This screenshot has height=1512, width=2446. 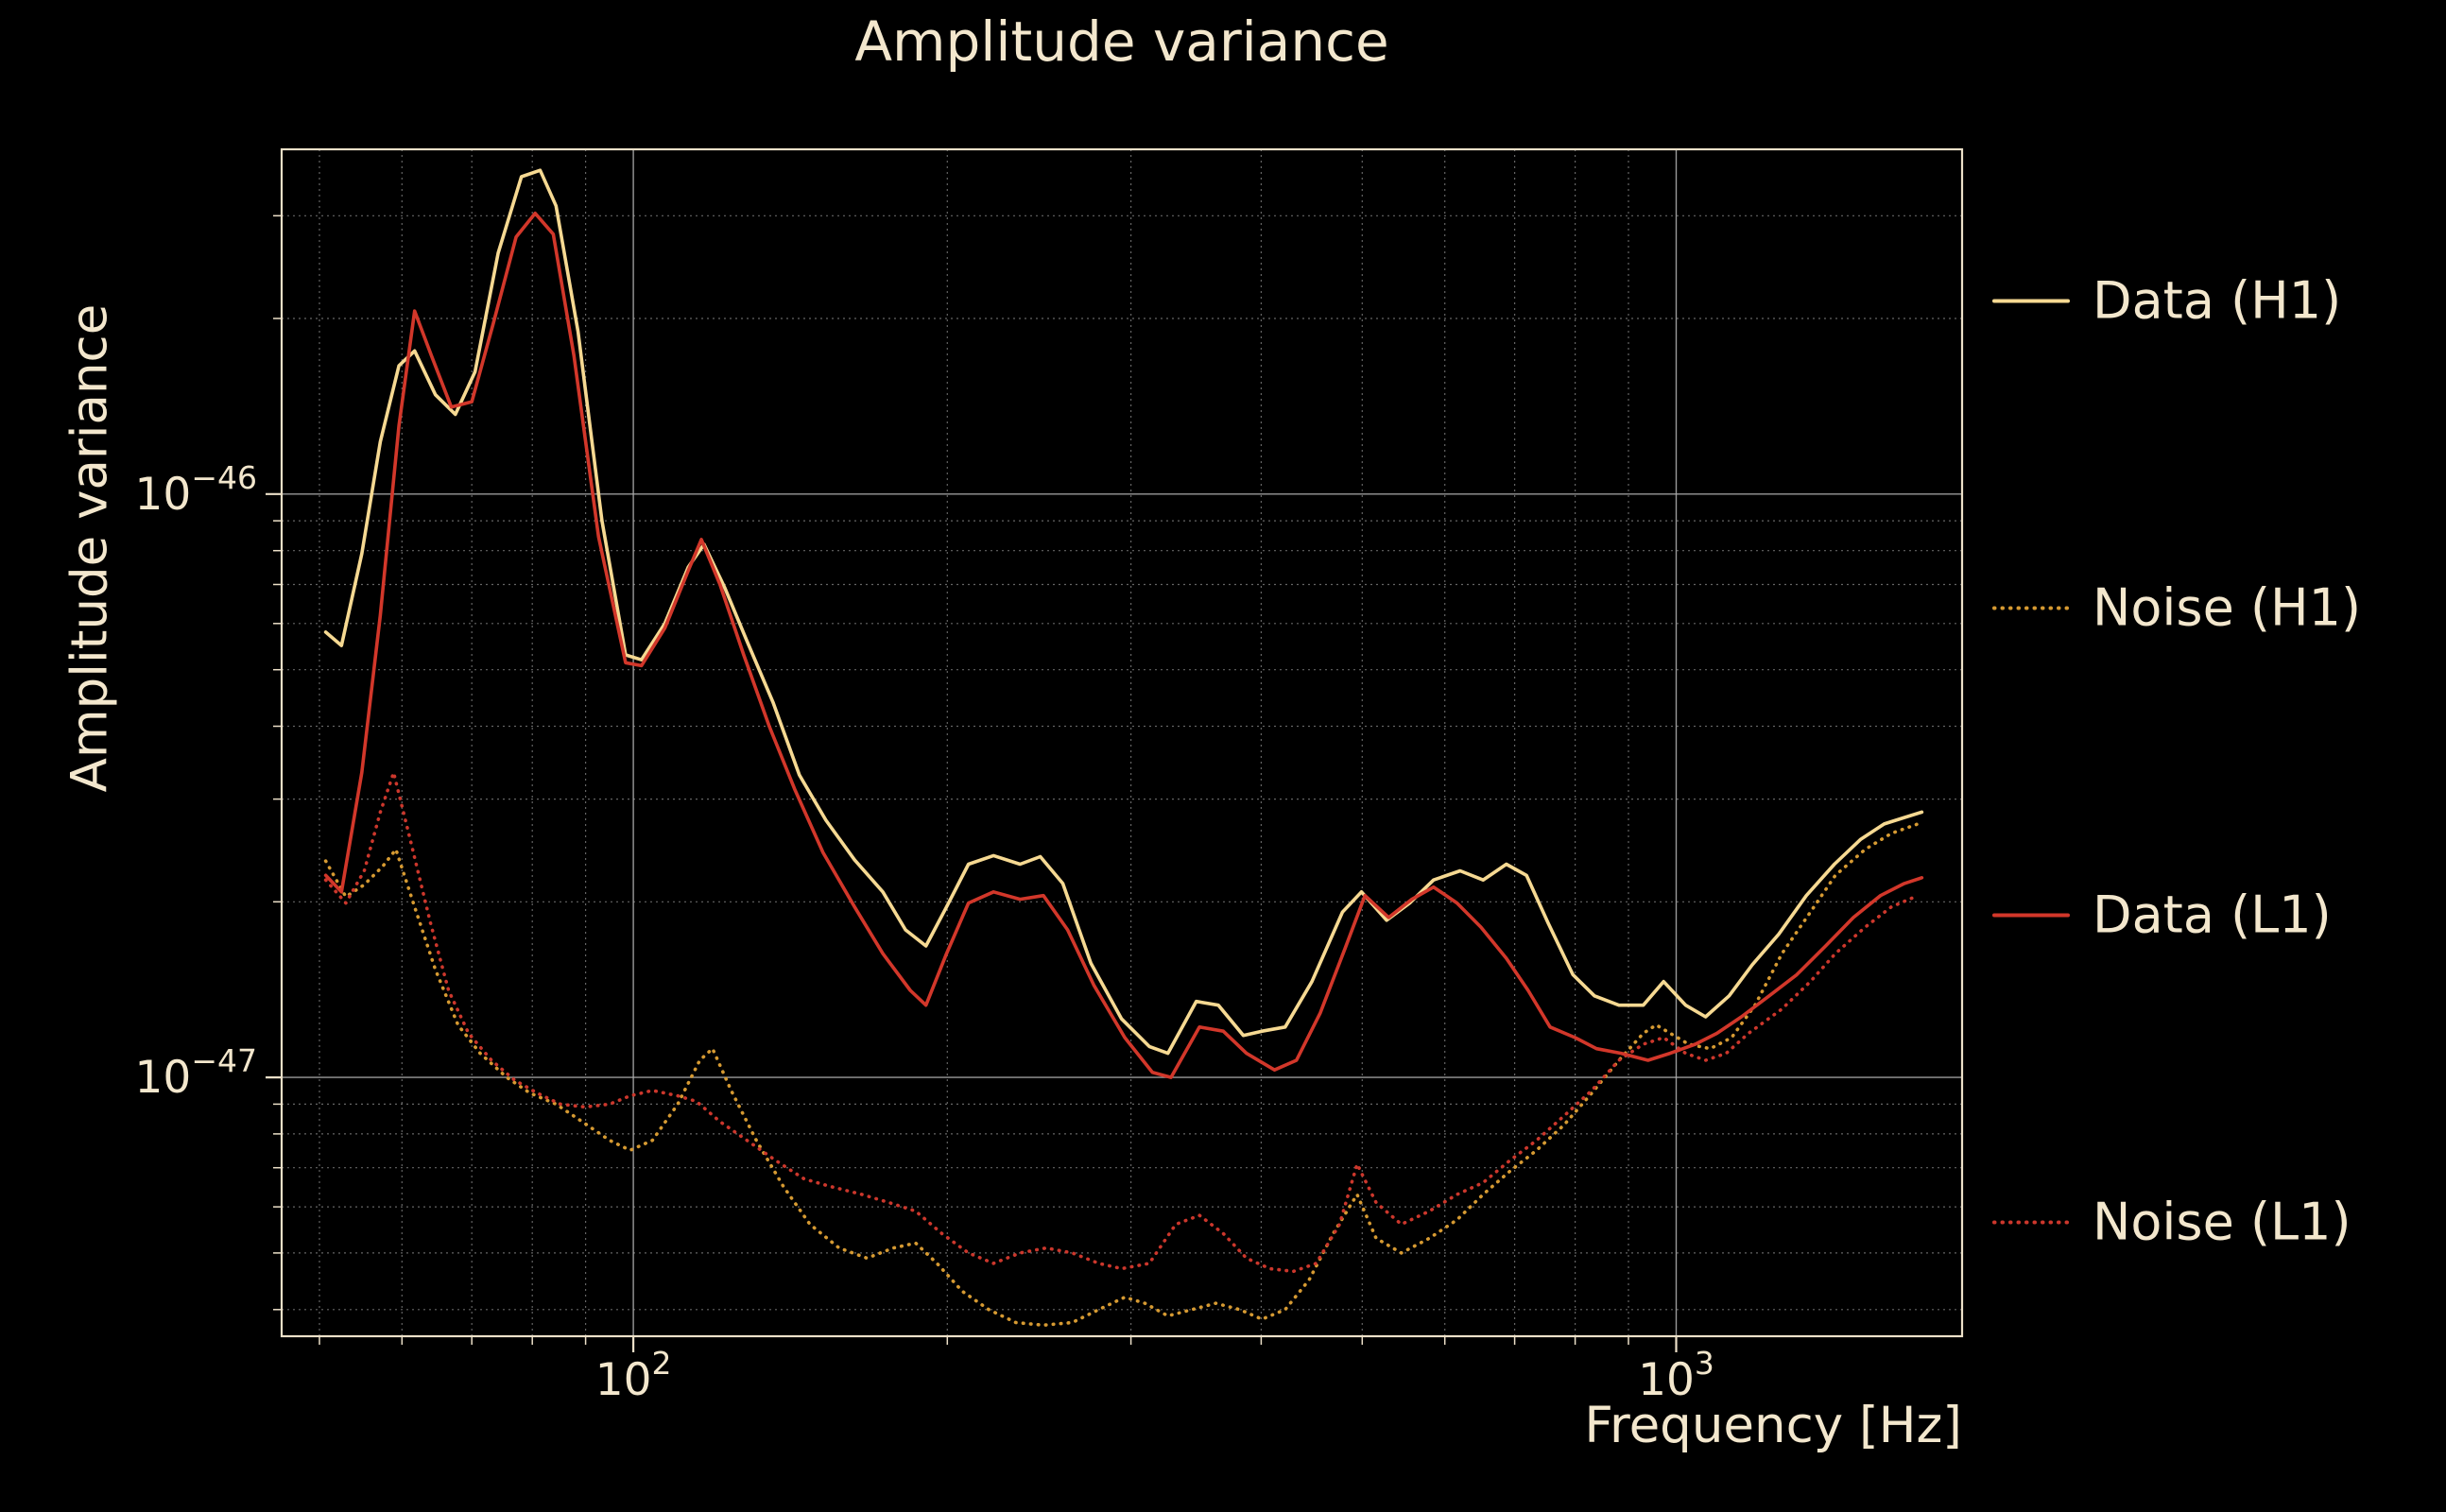 I want to click on legend-item-data-l1: Data (L1), so click(x=2162, y=915).